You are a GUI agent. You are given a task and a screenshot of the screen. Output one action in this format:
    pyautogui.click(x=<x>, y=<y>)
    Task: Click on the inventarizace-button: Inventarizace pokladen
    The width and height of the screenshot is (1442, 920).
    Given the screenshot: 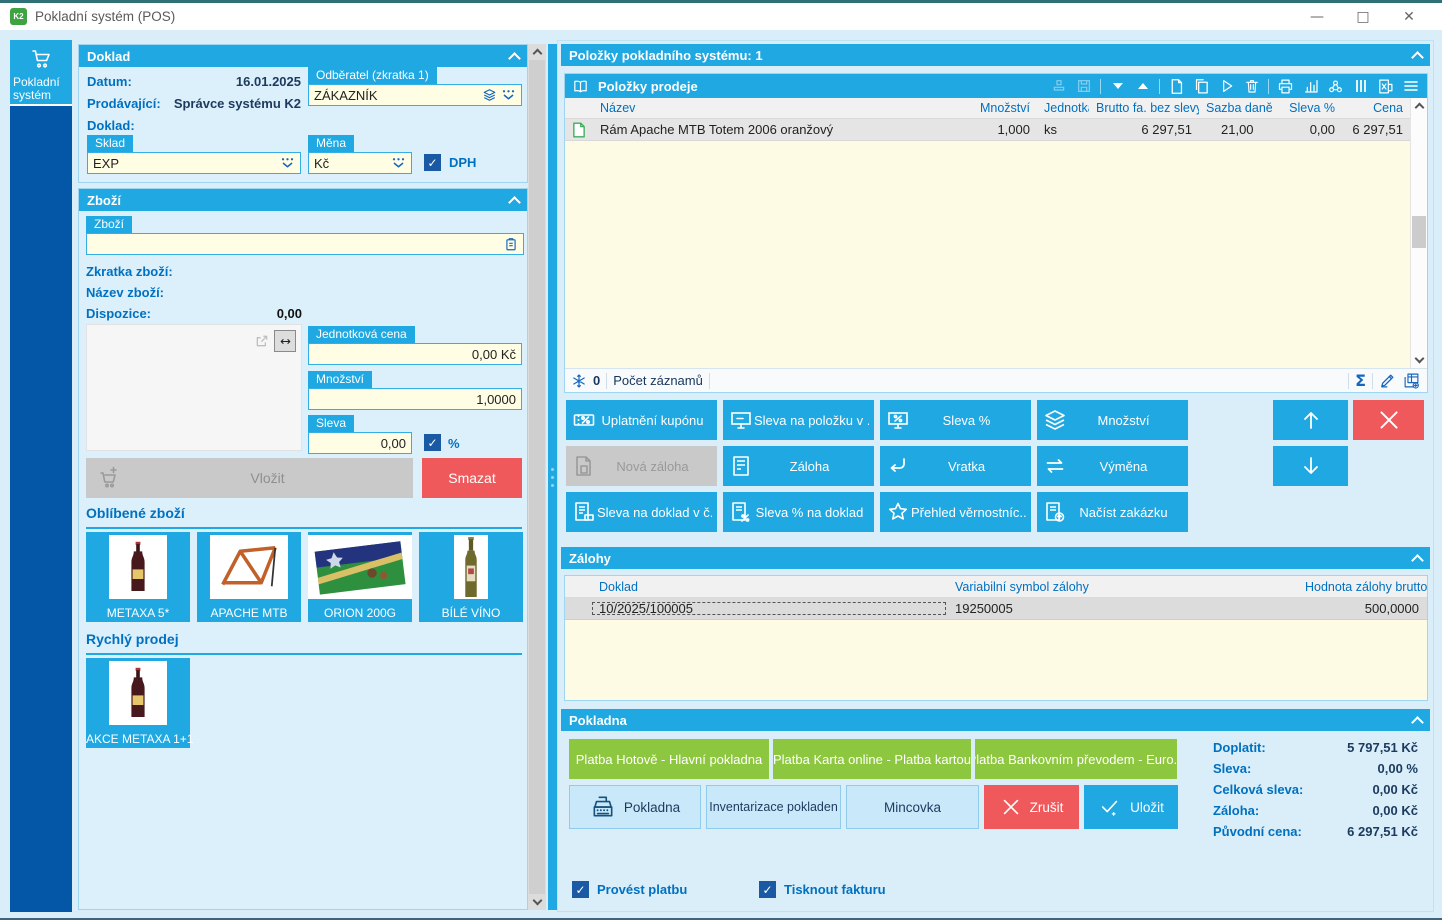 What is the action you would take?
    pyautogui.click(x=773, y=807)
    